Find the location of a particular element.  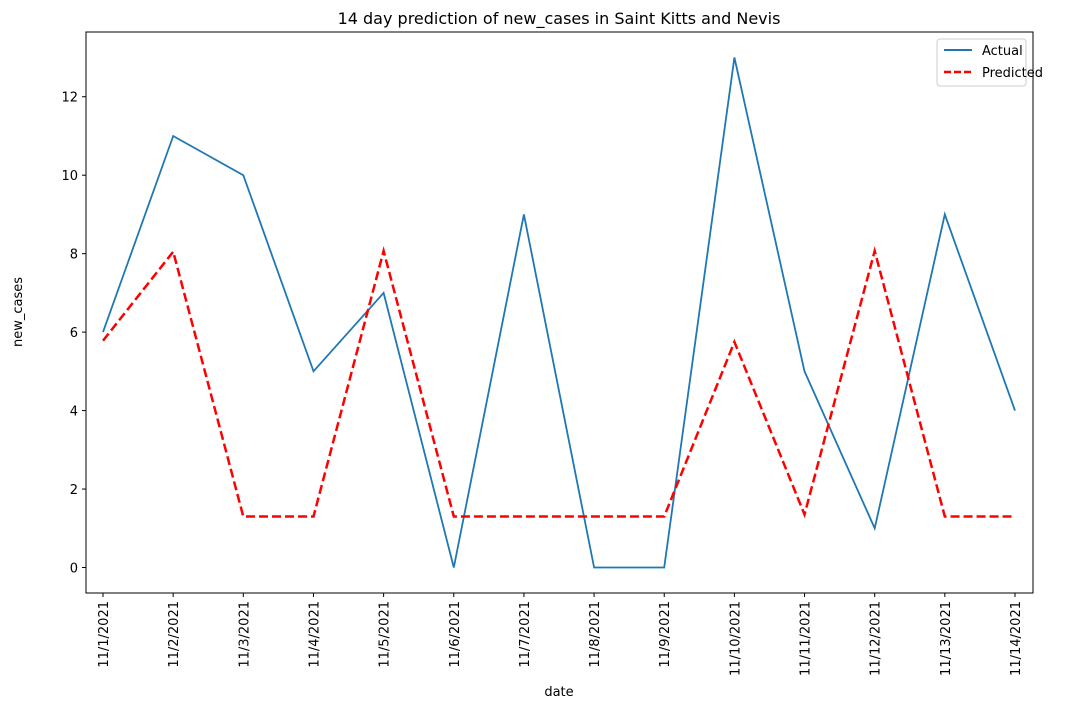

x-tick-label: 11/1/2021 is located at coordinates (104, 634).